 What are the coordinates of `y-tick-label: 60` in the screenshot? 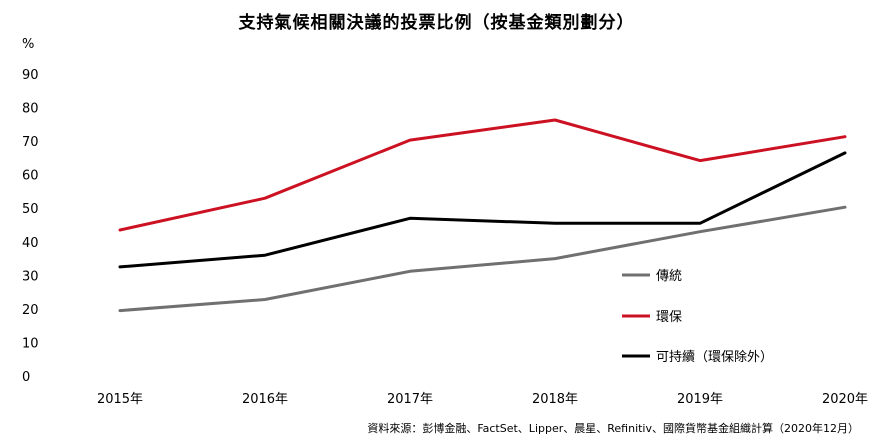 It's located at (30, 176).